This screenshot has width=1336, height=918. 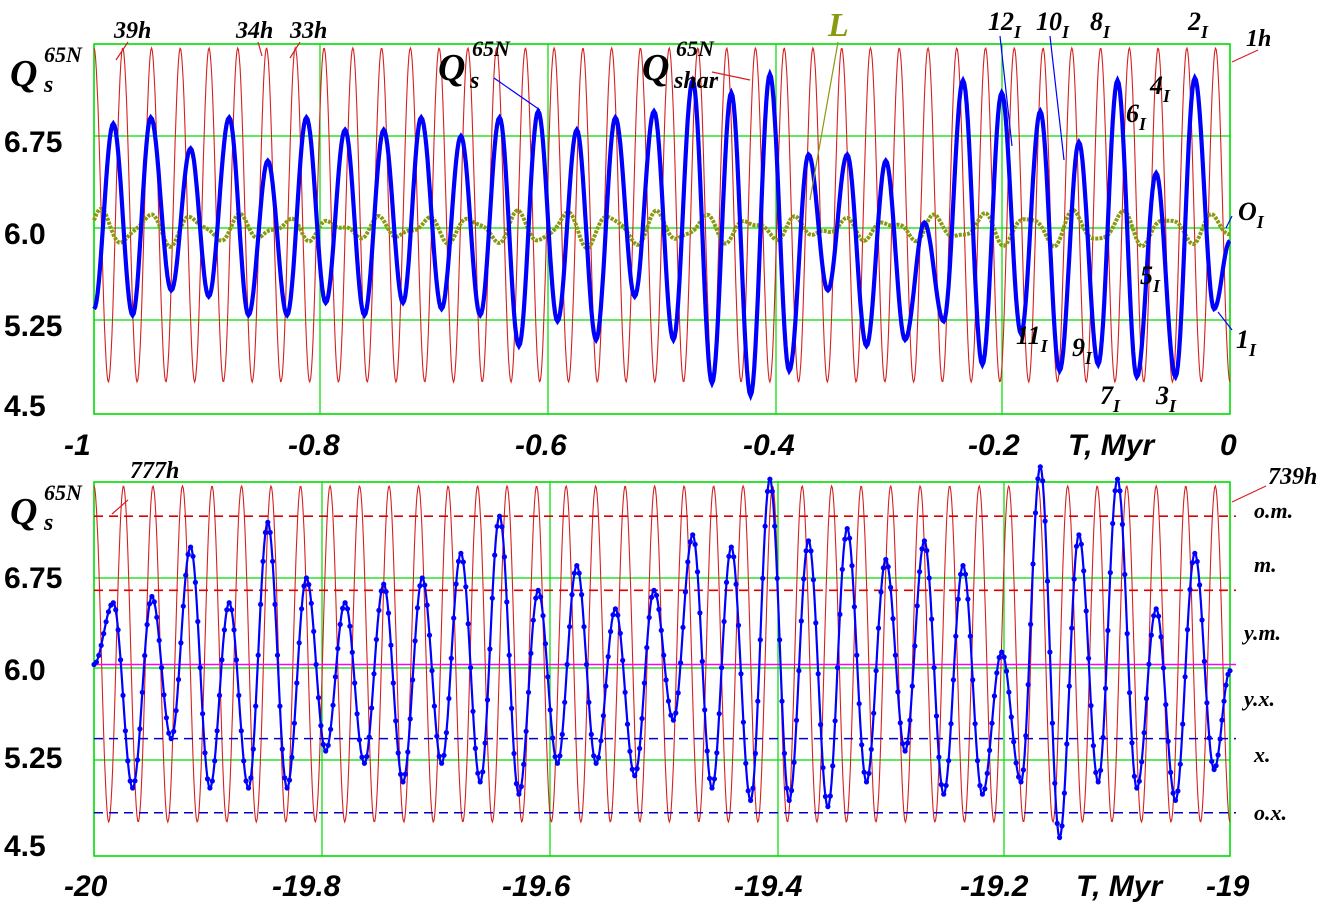 I want to click on ylabel-sub: s, so click(x=48, y=85).